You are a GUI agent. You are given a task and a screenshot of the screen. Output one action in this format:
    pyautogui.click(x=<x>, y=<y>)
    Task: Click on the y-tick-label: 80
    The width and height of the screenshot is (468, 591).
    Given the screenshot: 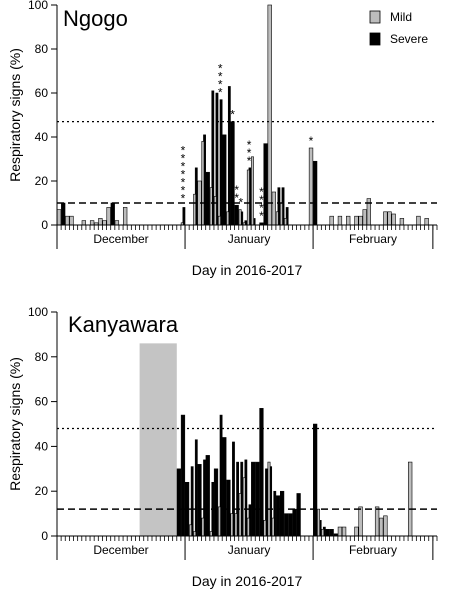 What is the action you would take?
    pyautogui.click(x=42, y=49)
    